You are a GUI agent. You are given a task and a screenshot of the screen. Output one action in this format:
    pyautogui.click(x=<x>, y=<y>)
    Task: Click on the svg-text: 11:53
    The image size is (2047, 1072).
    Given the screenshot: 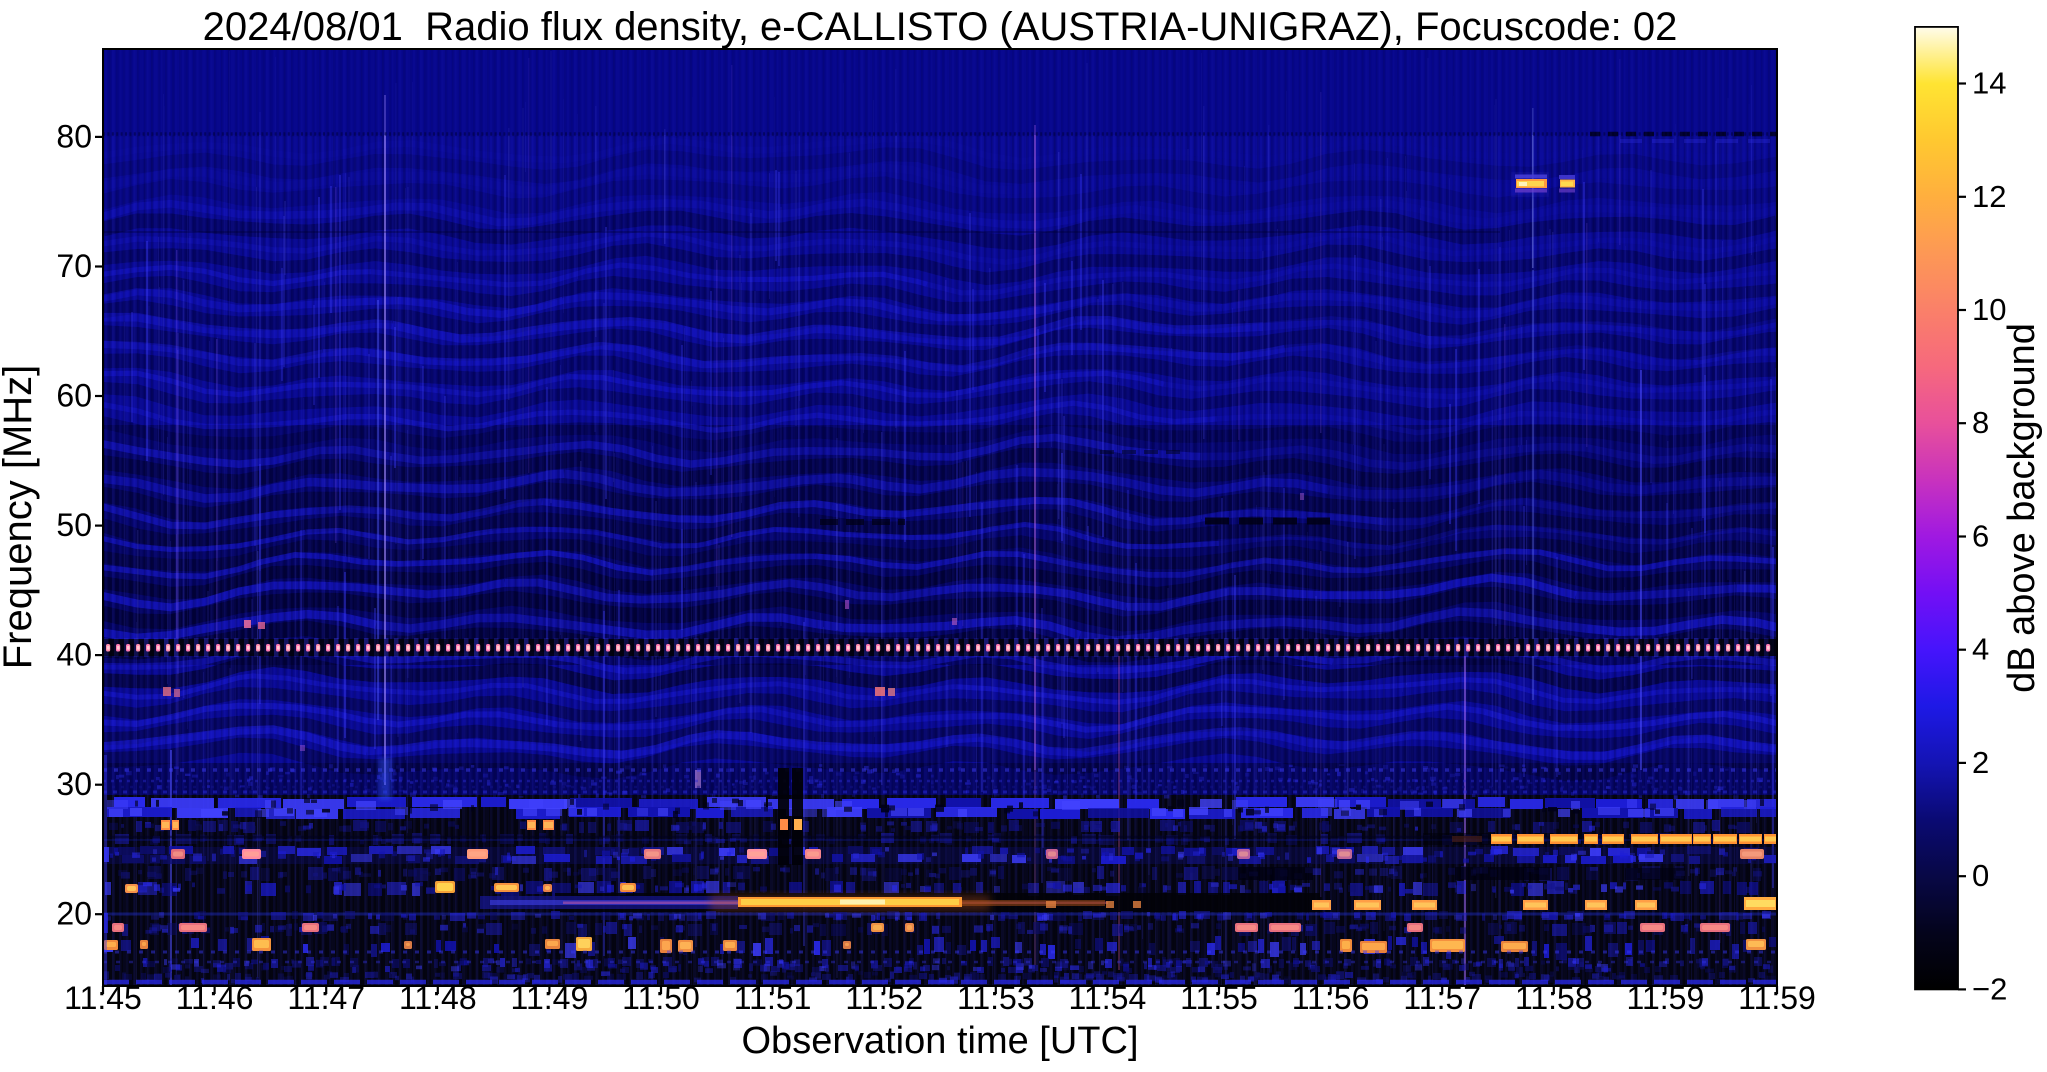 What is the action you would take?
    pyautogui.click(x=996, y=998)
    